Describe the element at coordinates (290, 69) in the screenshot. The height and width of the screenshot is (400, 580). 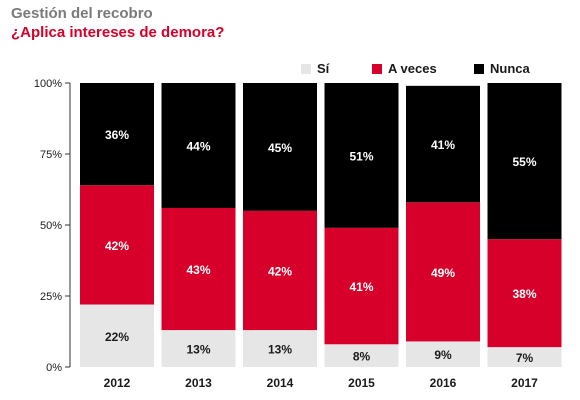
I see `chart-legend: Sí A veces Nunca` at that location.